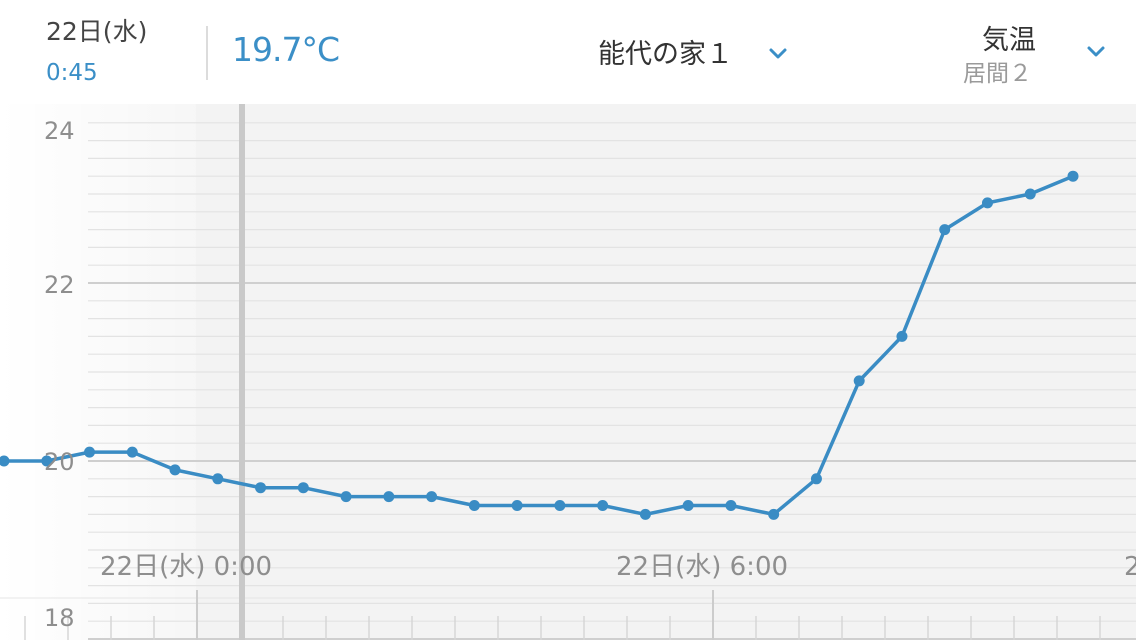 This screenshot has height=640, width=1136. Describe the element at coordinates (72, 73) in the screenshot. I see `selected-time: 0:45` at that location.